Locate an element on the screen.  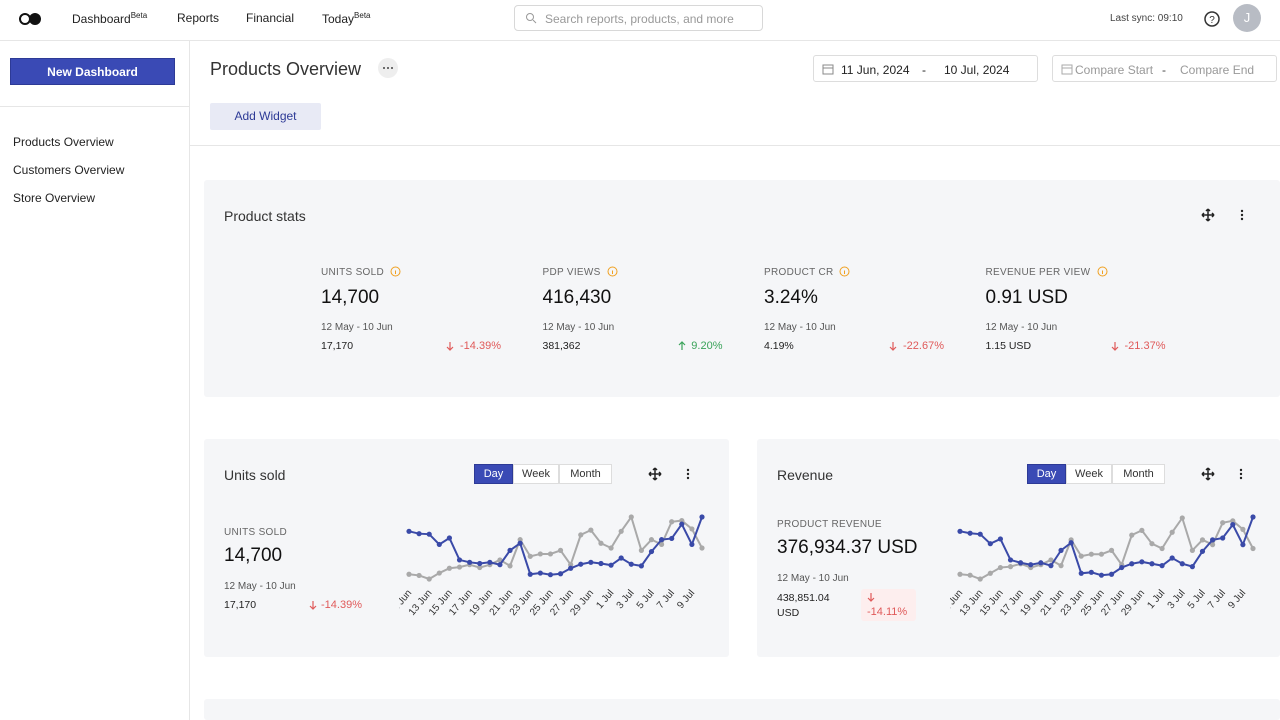
stat-change: -21.37% is located at coordinates (1145, 346).